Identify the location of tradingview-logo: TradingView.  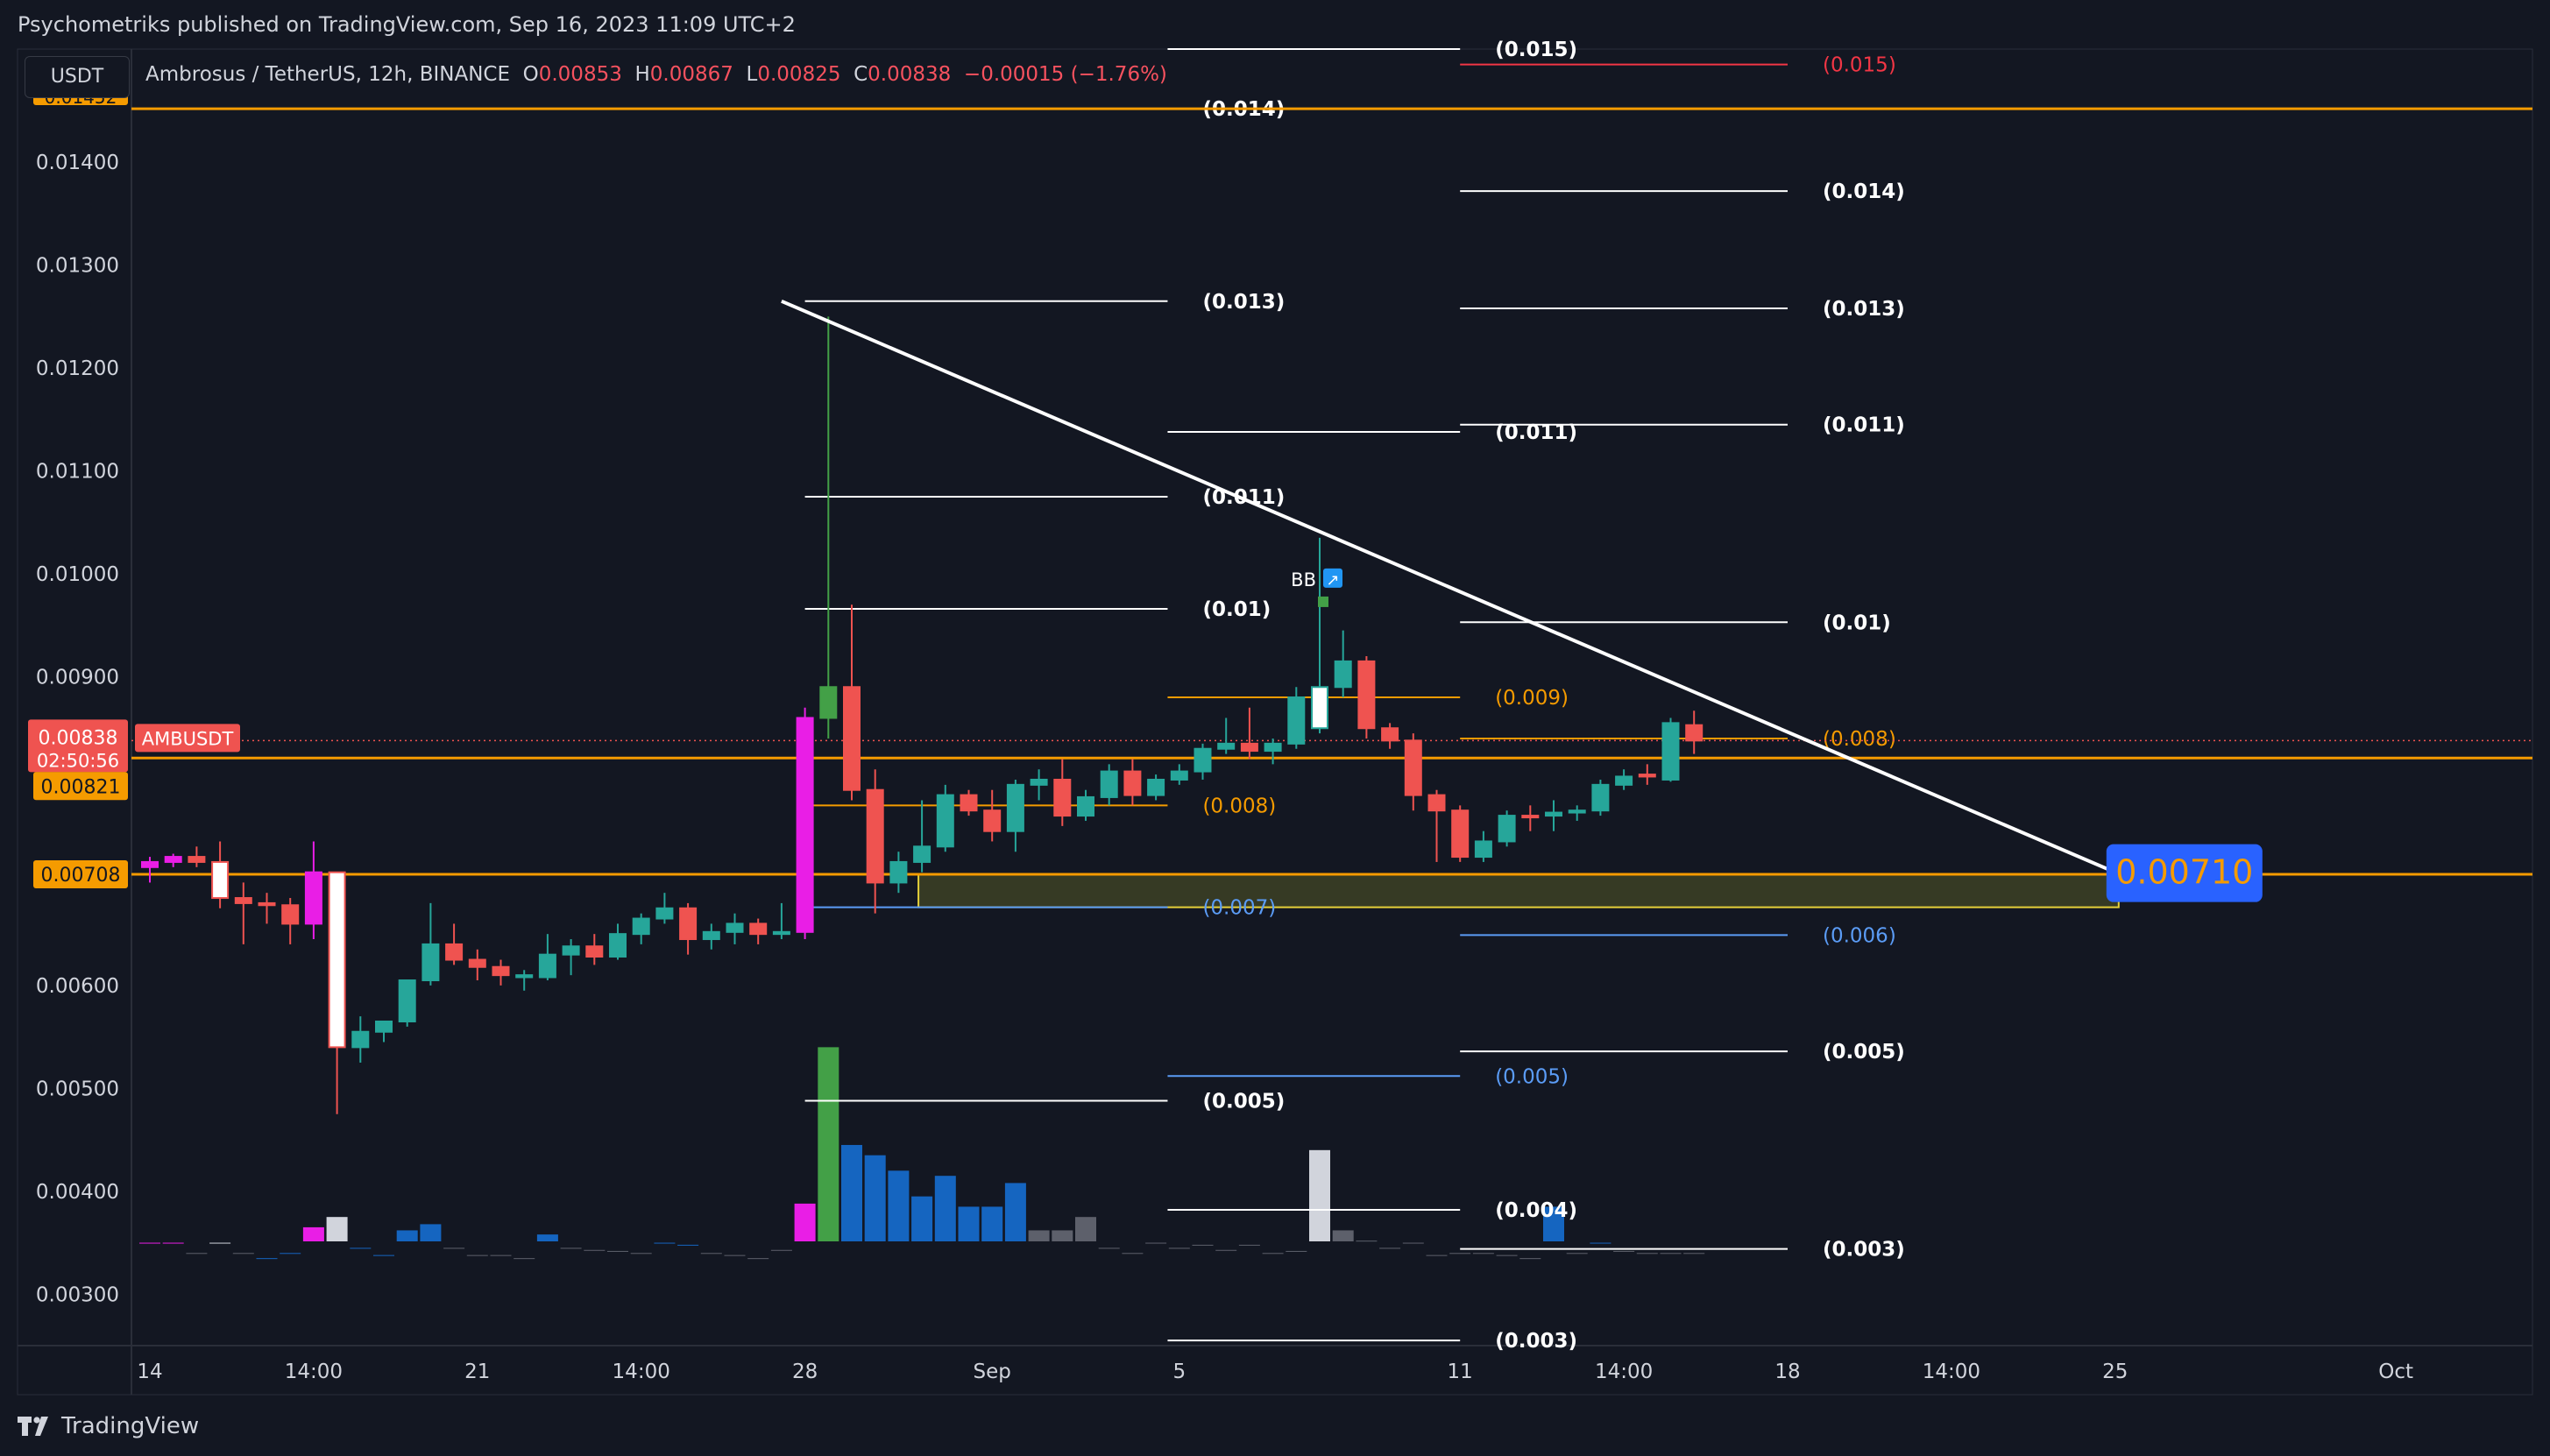
(108, 1426).